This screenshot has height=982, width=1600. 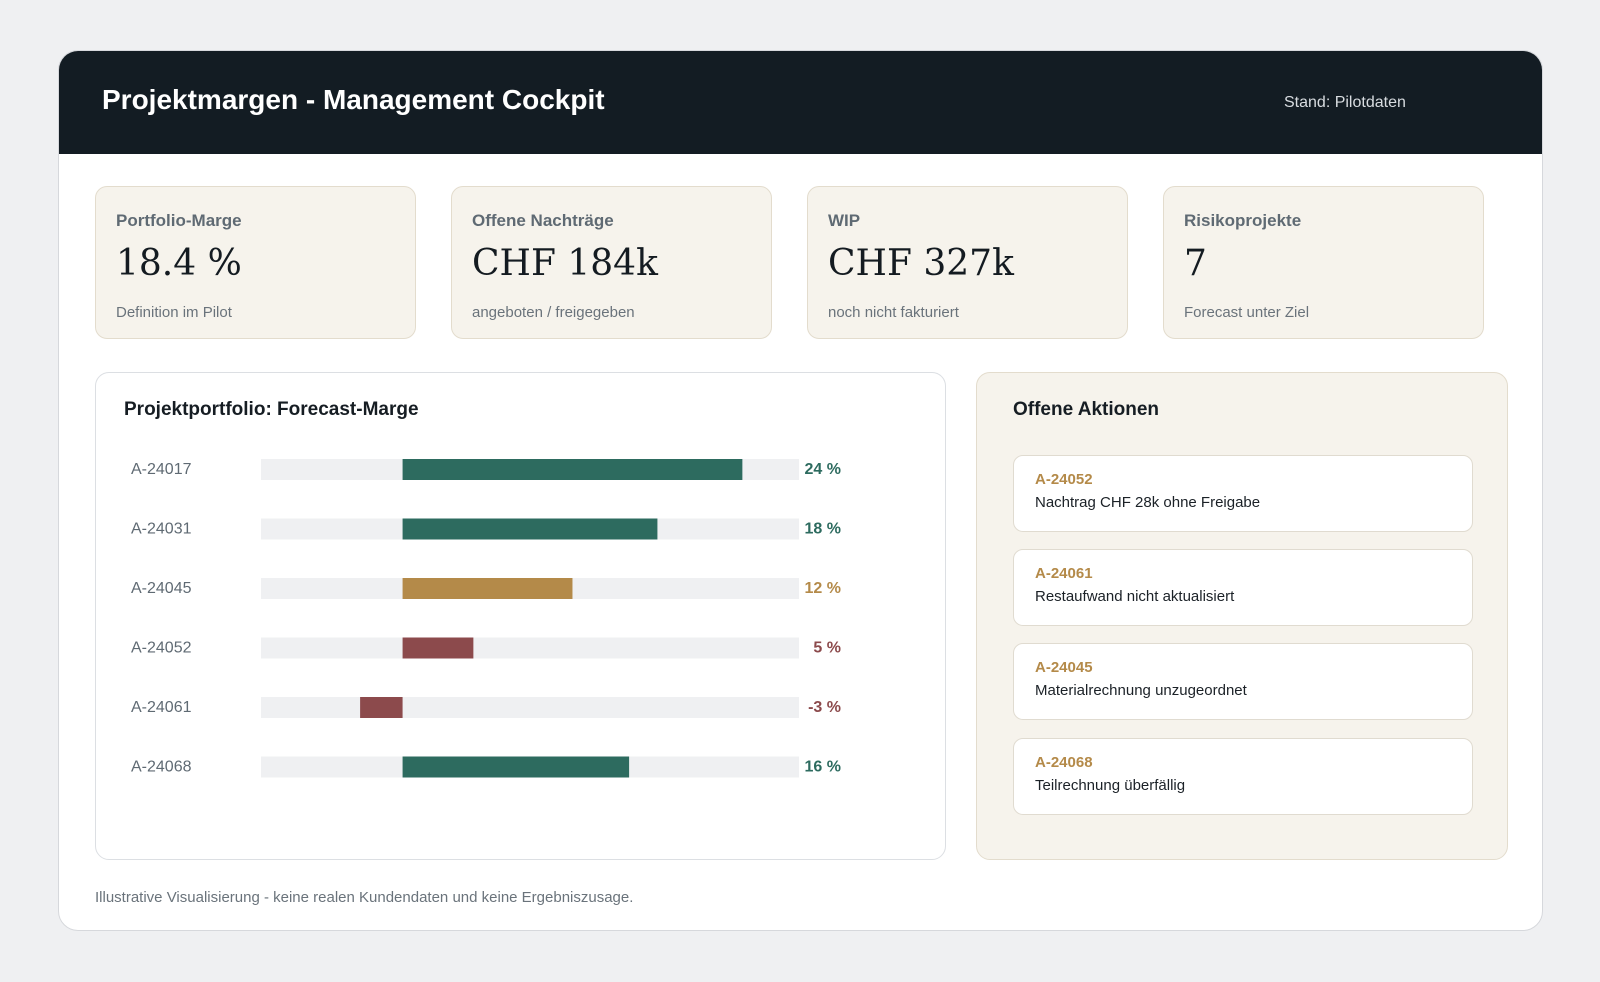 I want to click on bar-category-label: A-24031, so click(x=161, y=529).